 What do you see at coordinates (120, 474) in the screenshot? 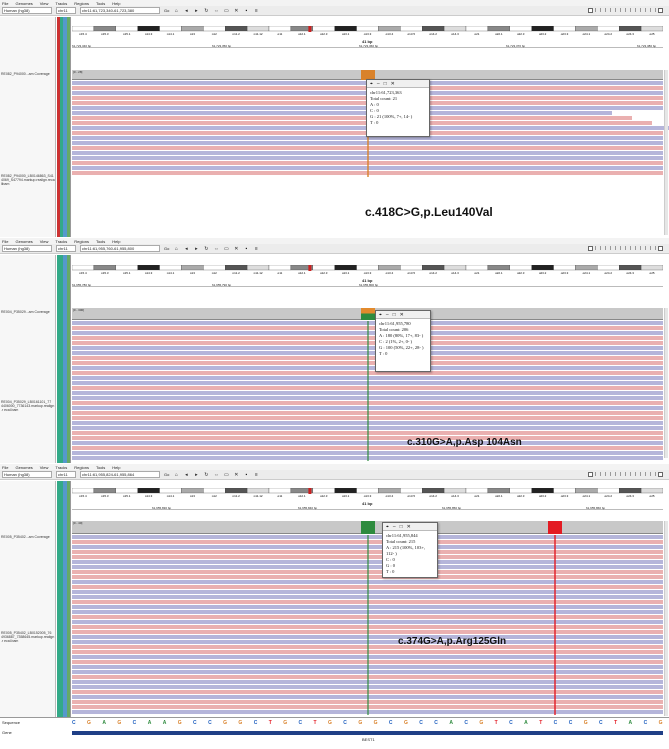
I see `locus-input: chr11:61,955,824-61,955,864` at bounding box center [120, 474].